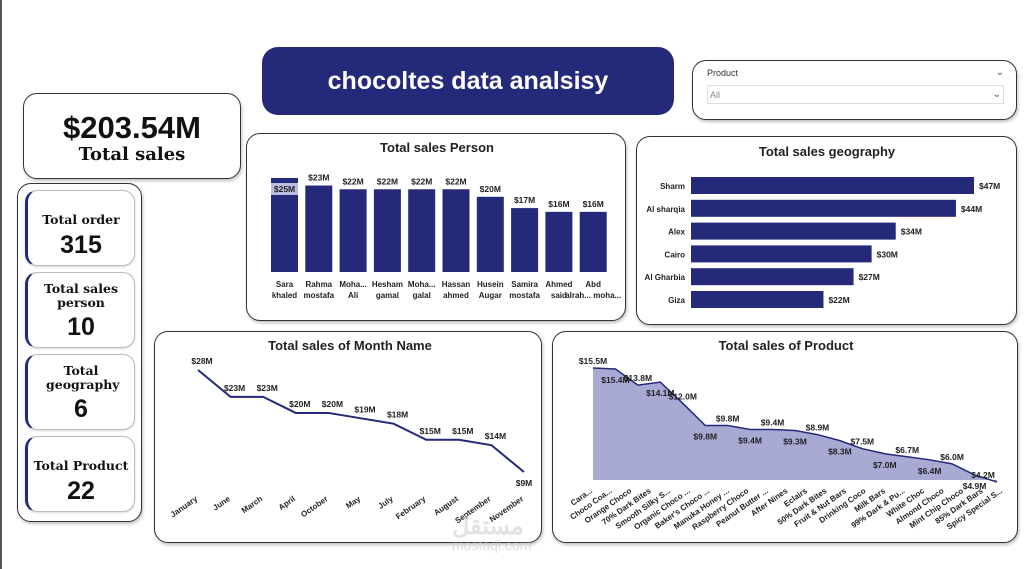 This screenshot has height=569, width=1033. Describe the element at coordinates (818, 428) in the screenshot. I see `data-label: $8.9M` at that location.